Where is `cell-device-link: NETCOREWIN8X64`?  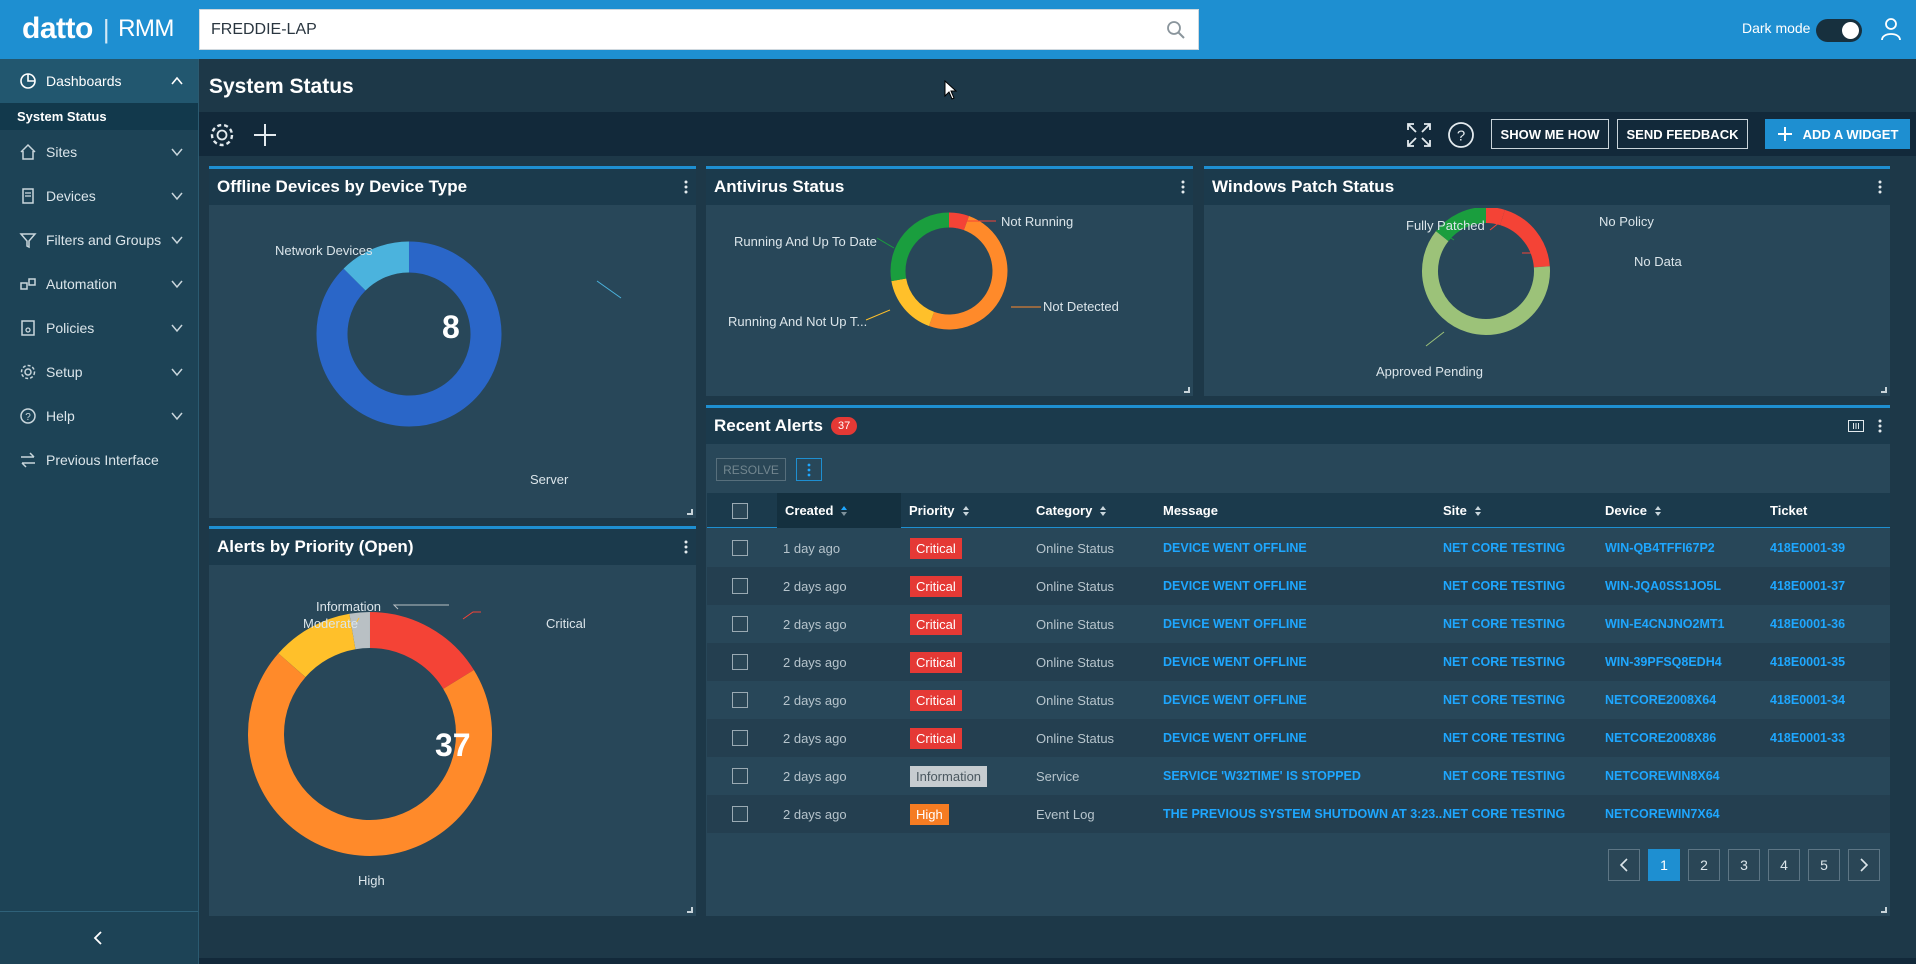
cell-device-link: NETCOREWIN8X64 is located at coordinates (1662, 776).